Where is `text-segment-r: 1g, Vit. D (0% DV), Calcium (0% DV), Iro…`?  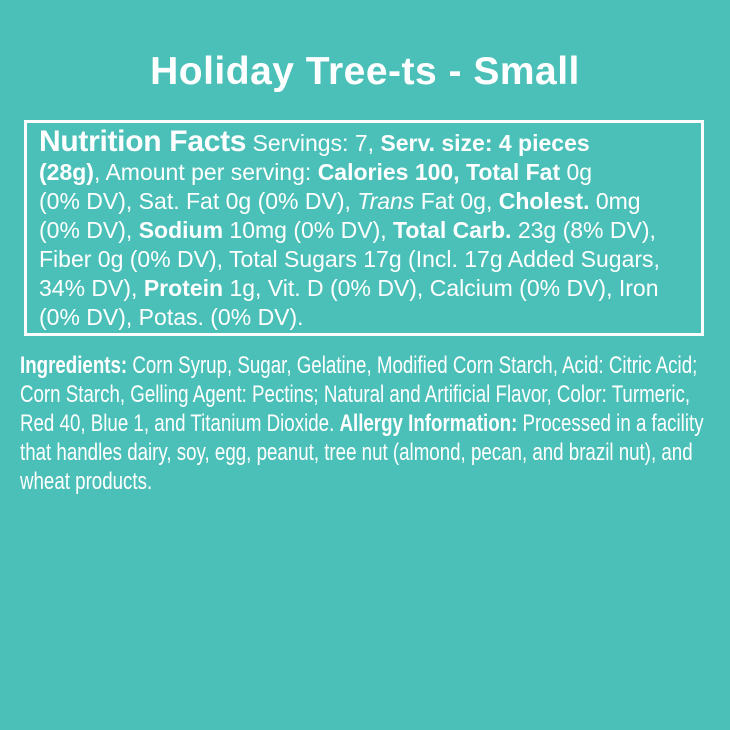
text-segment-r: 1g, Vit. D (0% DV), Calcium (0% DV), Iro… is located at coordinates (349, 302).